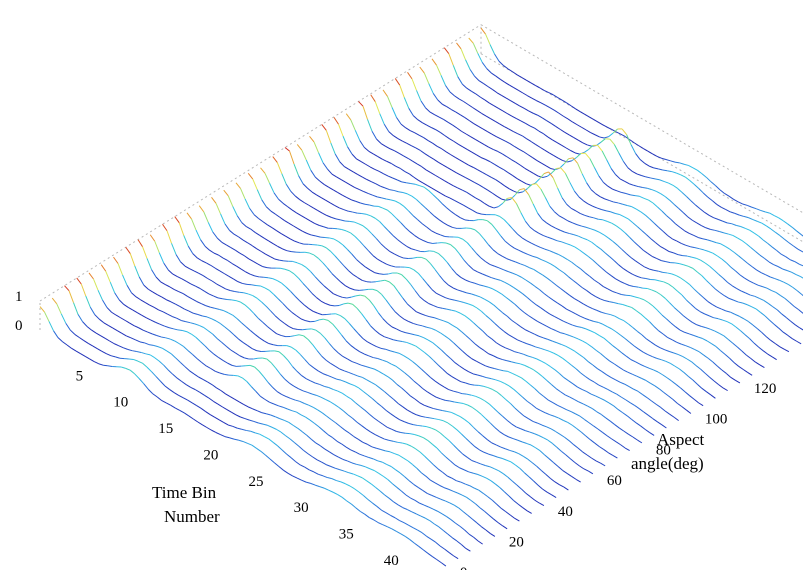 The width and height of the screenshot is (803, 570). What do you see at coordinates (716, 420) in the screenshot?
I see `y-tick-label: 100` at bounding box center [716, 420].